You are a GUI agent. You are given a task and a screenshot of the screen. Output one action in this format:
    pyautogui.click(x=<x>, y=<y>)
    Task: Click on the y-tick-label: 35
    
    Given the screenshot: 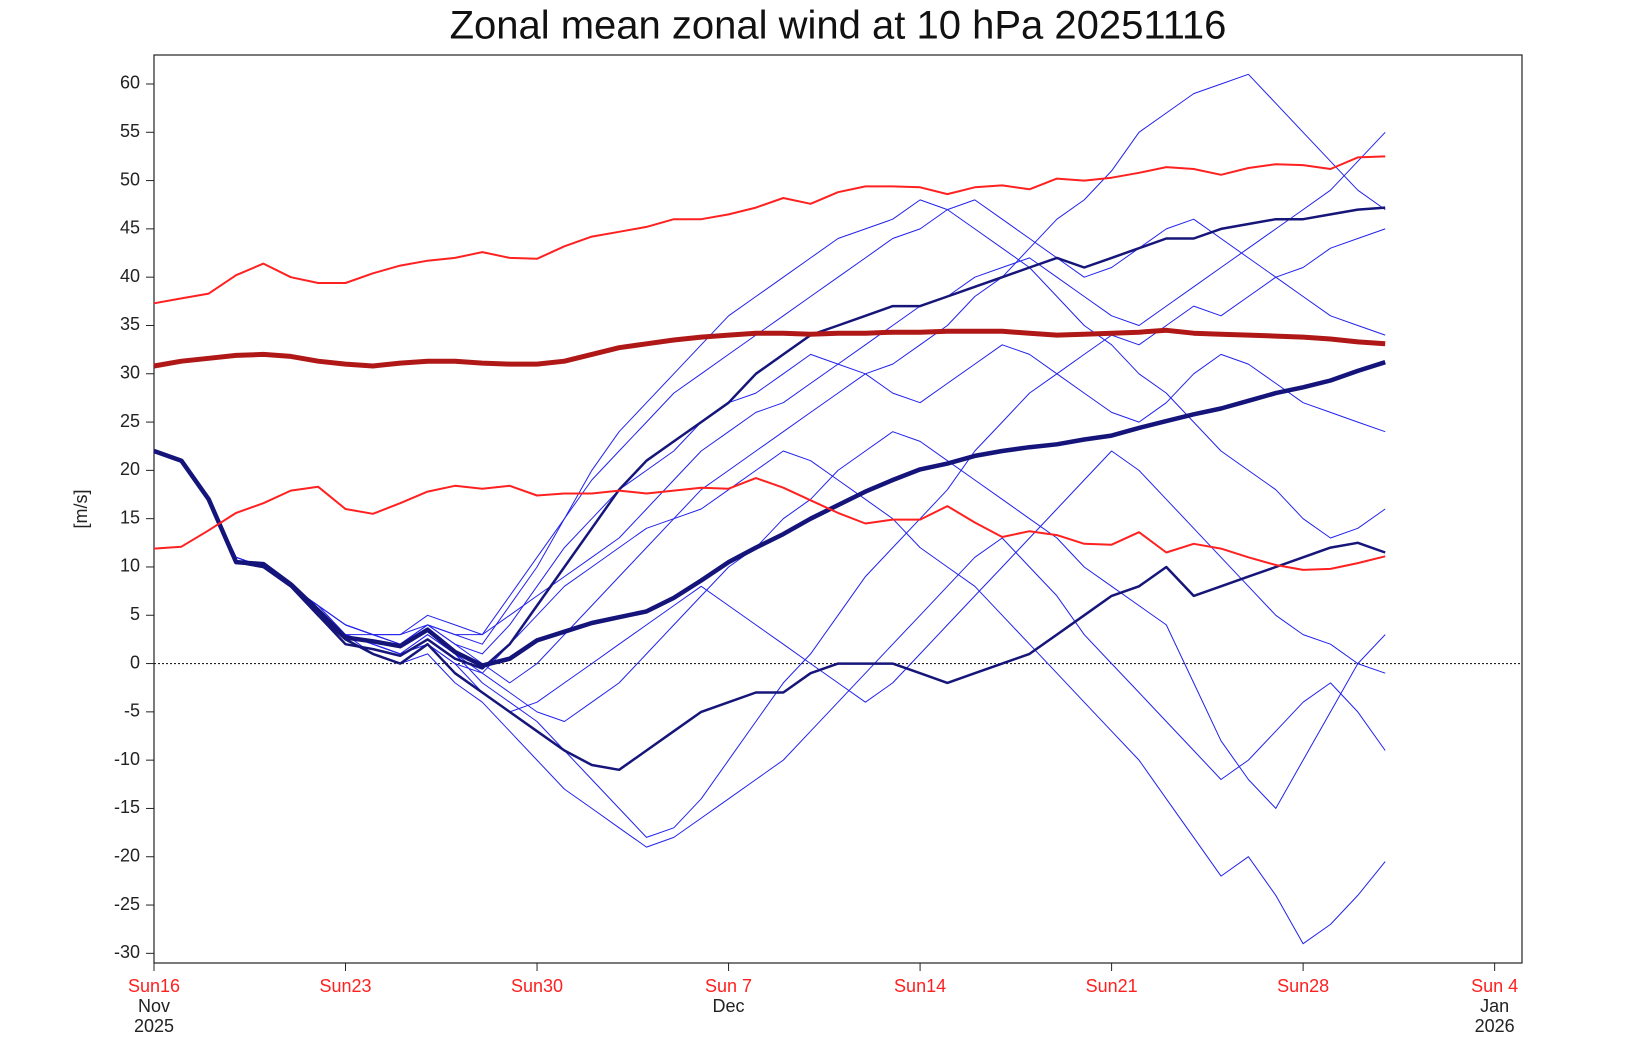 What is the action you would take?
    pyautogui.click(x=130, y=324)
    